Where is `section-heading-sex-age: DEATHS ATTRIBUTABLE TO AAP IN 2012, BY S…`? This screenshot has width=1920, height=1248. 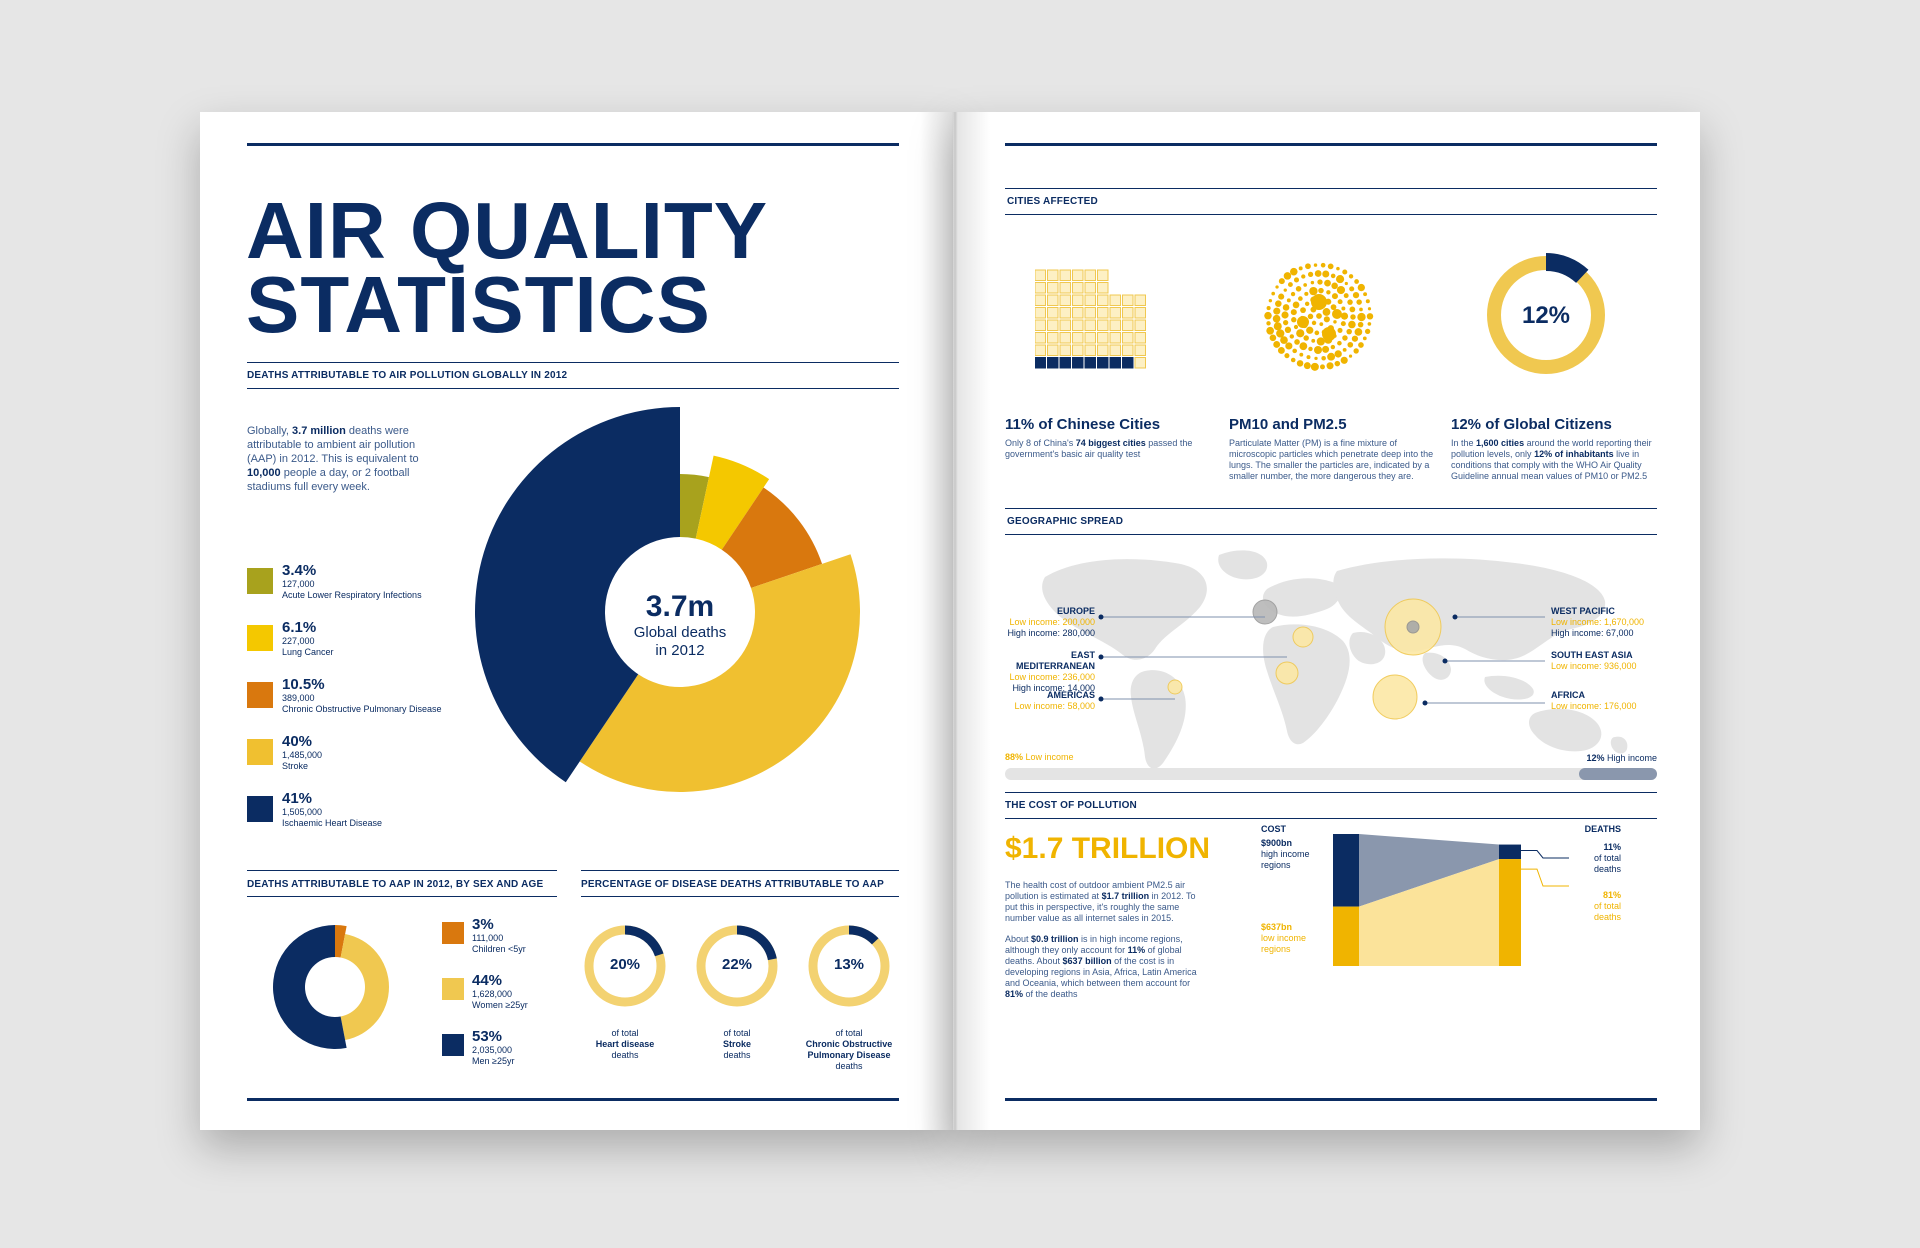
section-heading-sex-age: DEATHS ATTRIBUTABLE TO AAP IN 2012, BY S… is located at coordinates (395, 884).